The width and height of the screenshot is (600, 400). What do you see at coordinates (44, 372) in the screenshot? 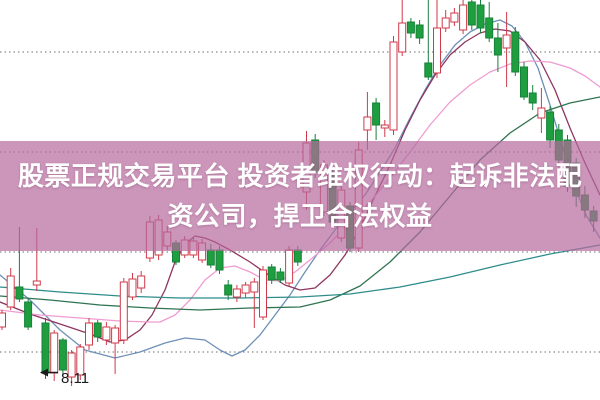
I see `low-marker-arrow-head` at bounding box center [44, 372].